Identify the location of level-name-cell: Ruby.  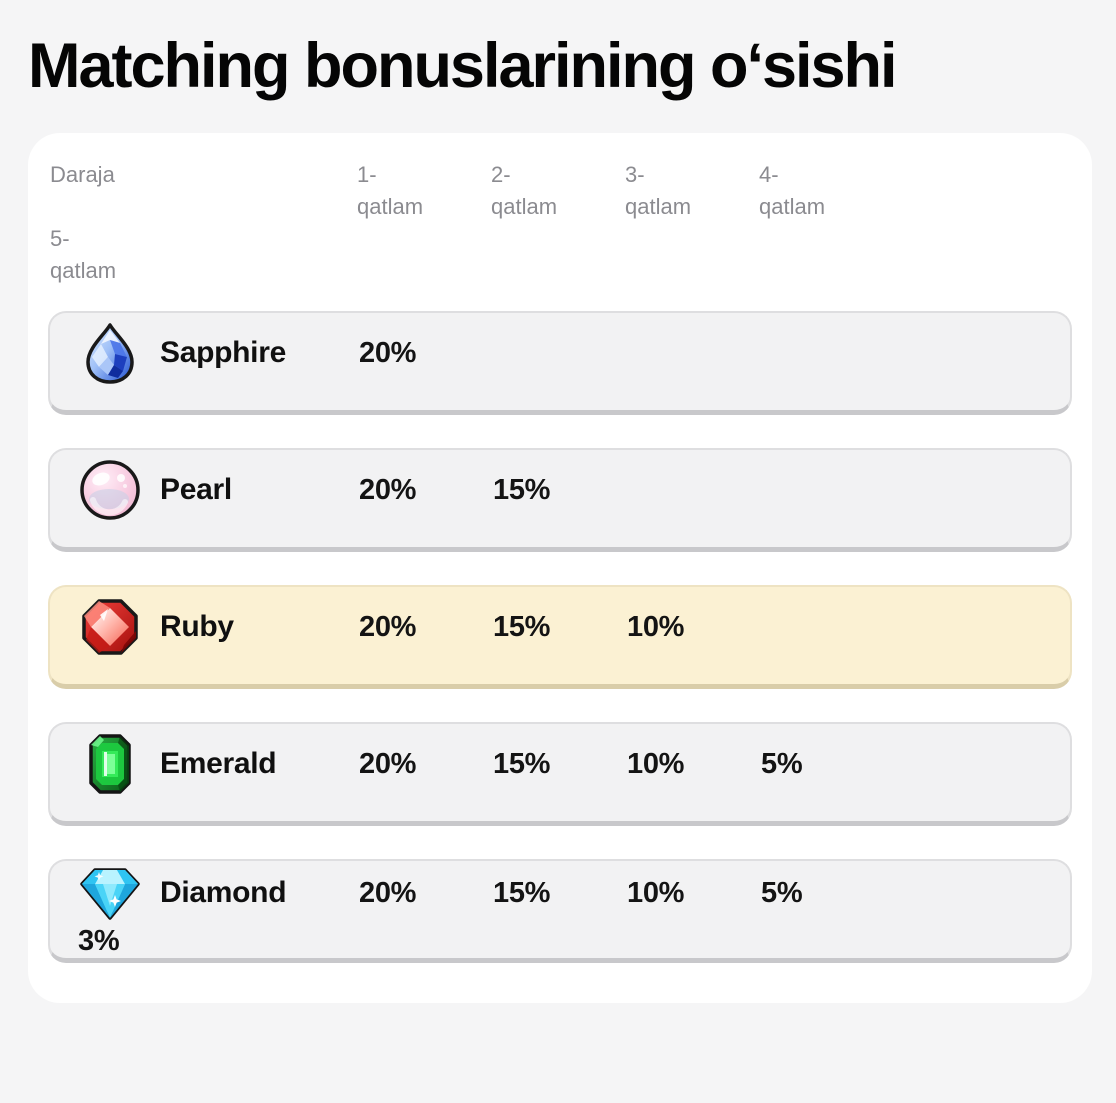
(218, 627).